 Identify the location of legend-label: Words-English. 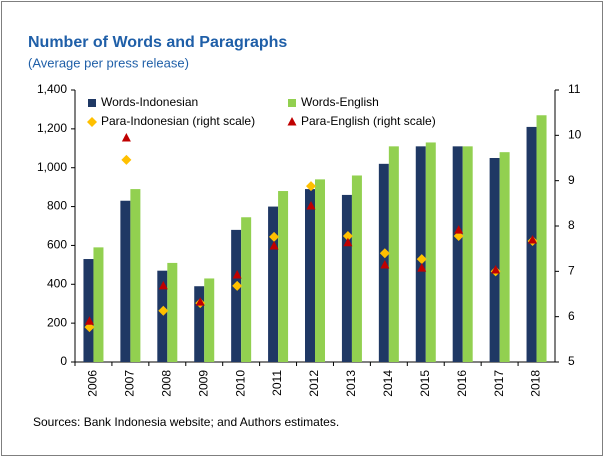
(340, 102).